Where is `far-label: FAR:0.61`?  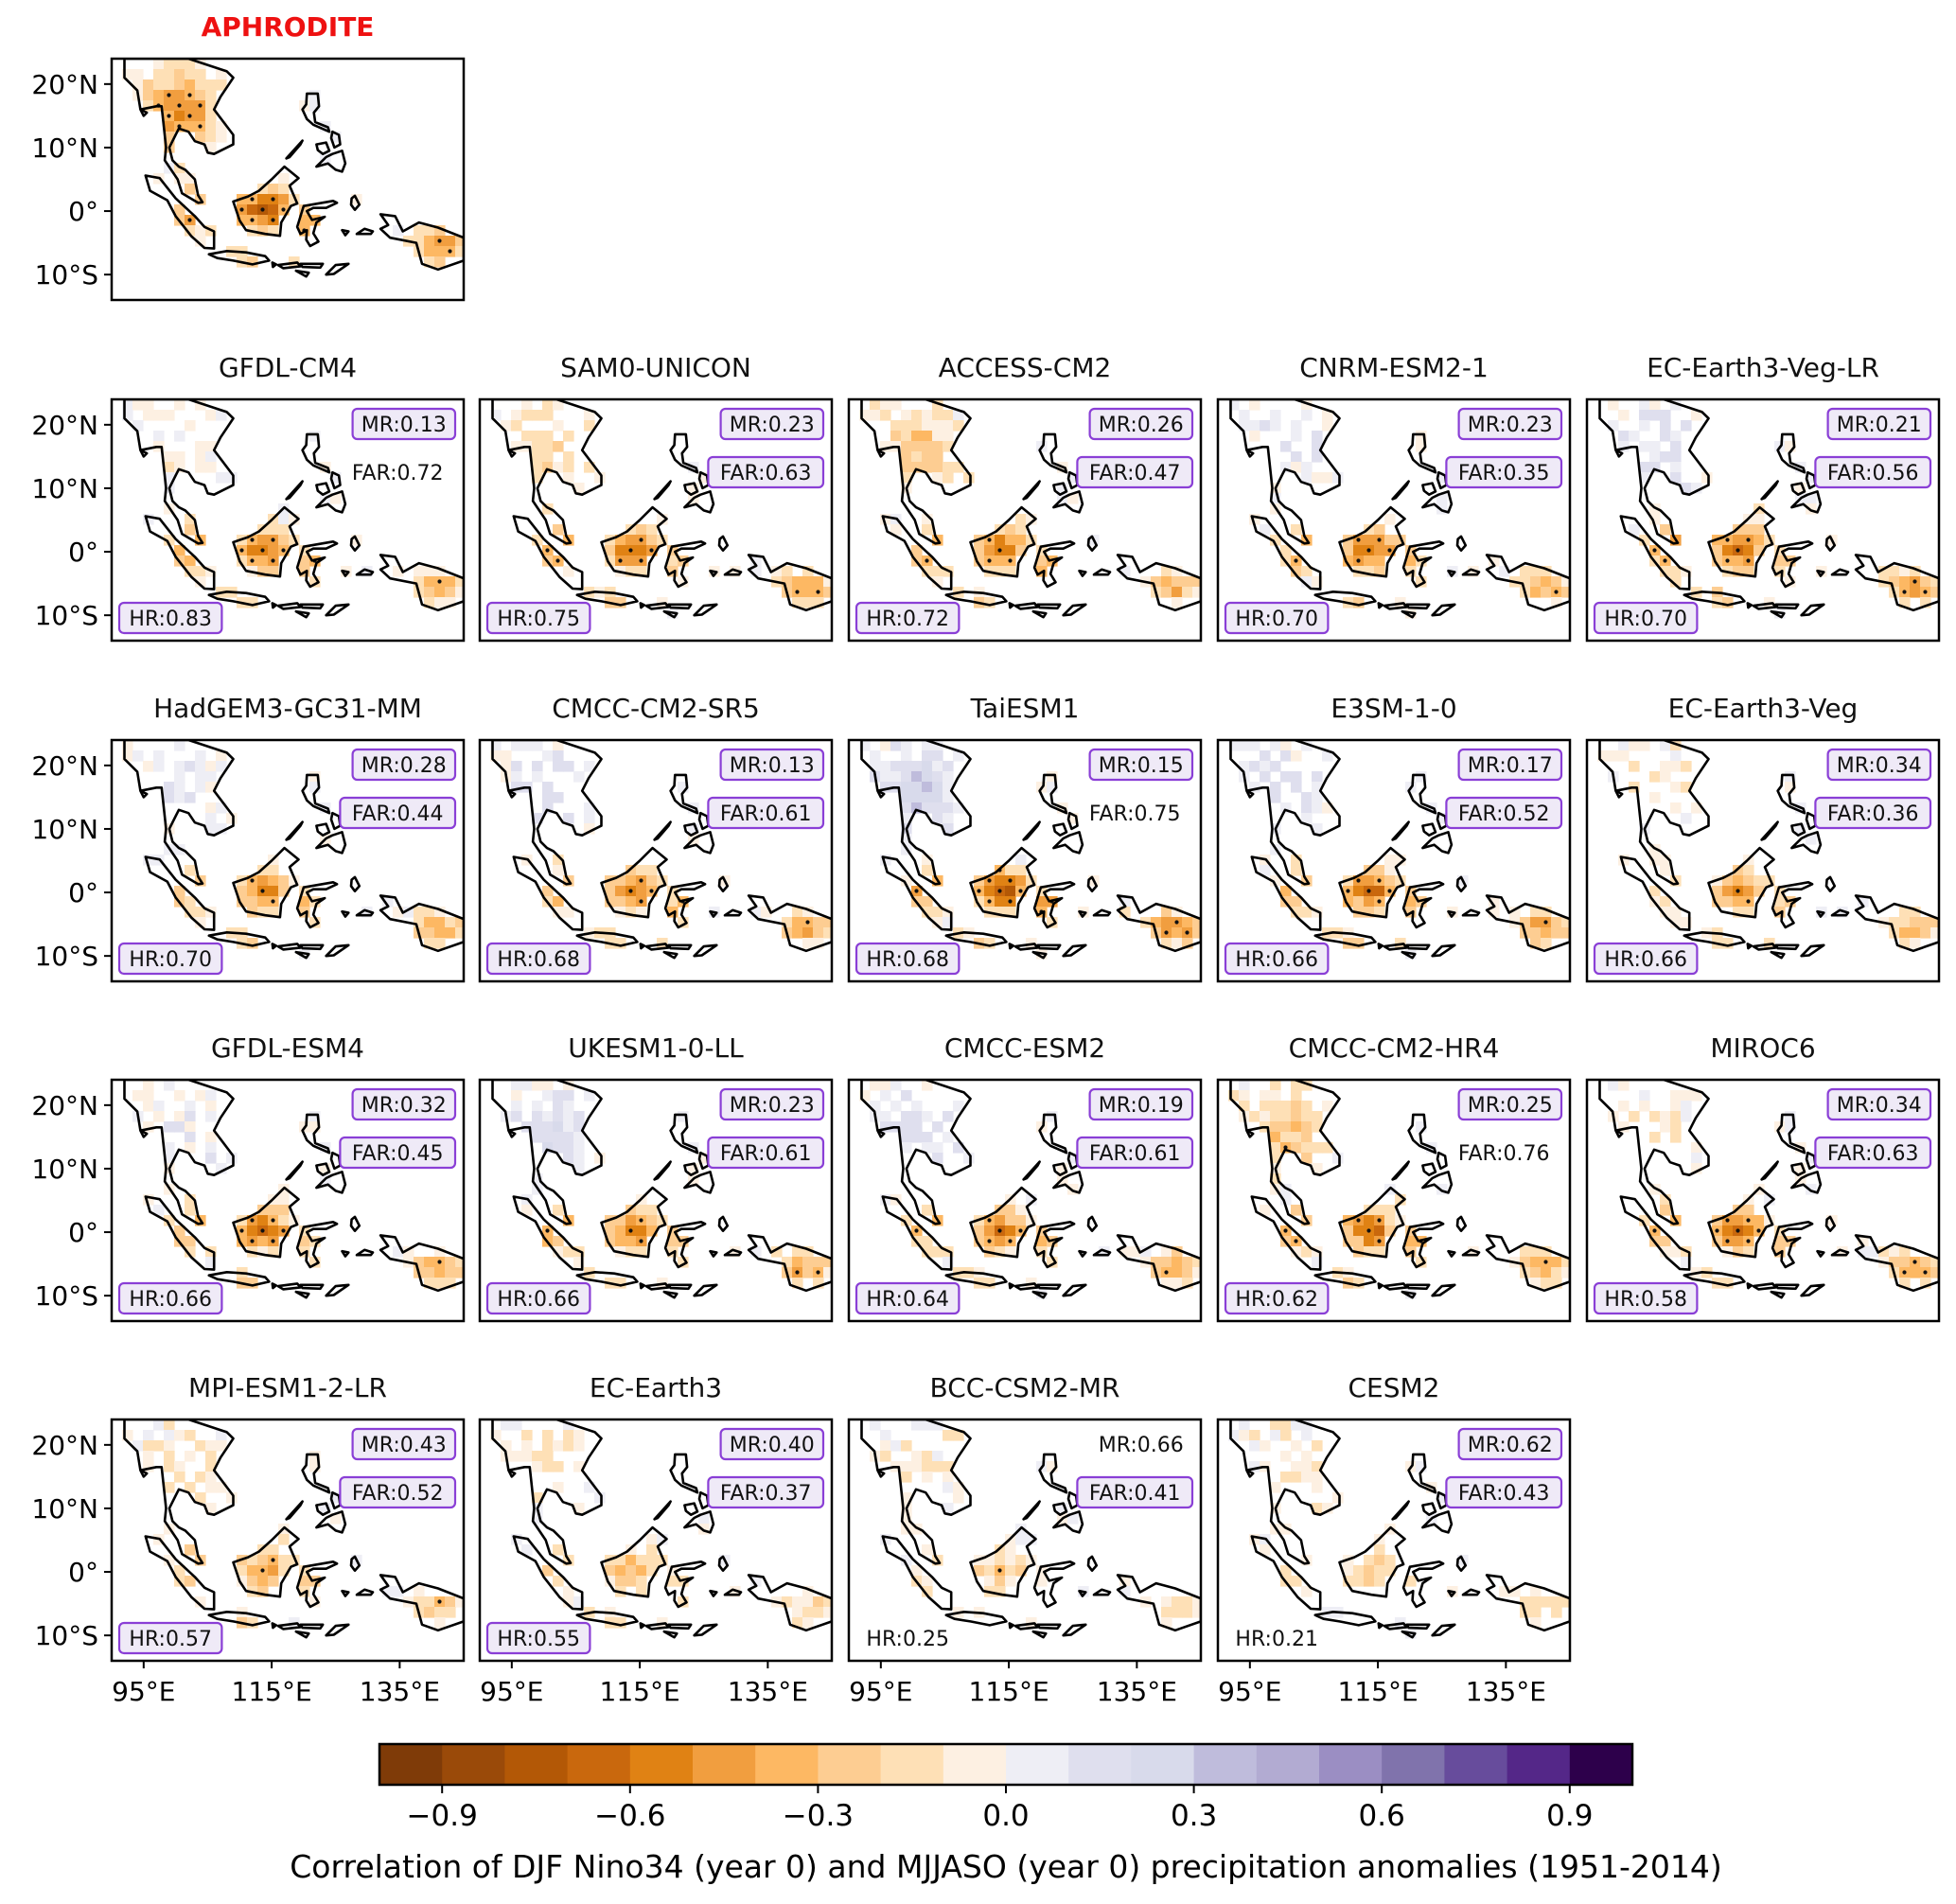 far-label: FAR:0.61 is located at coordinates (766, 813).